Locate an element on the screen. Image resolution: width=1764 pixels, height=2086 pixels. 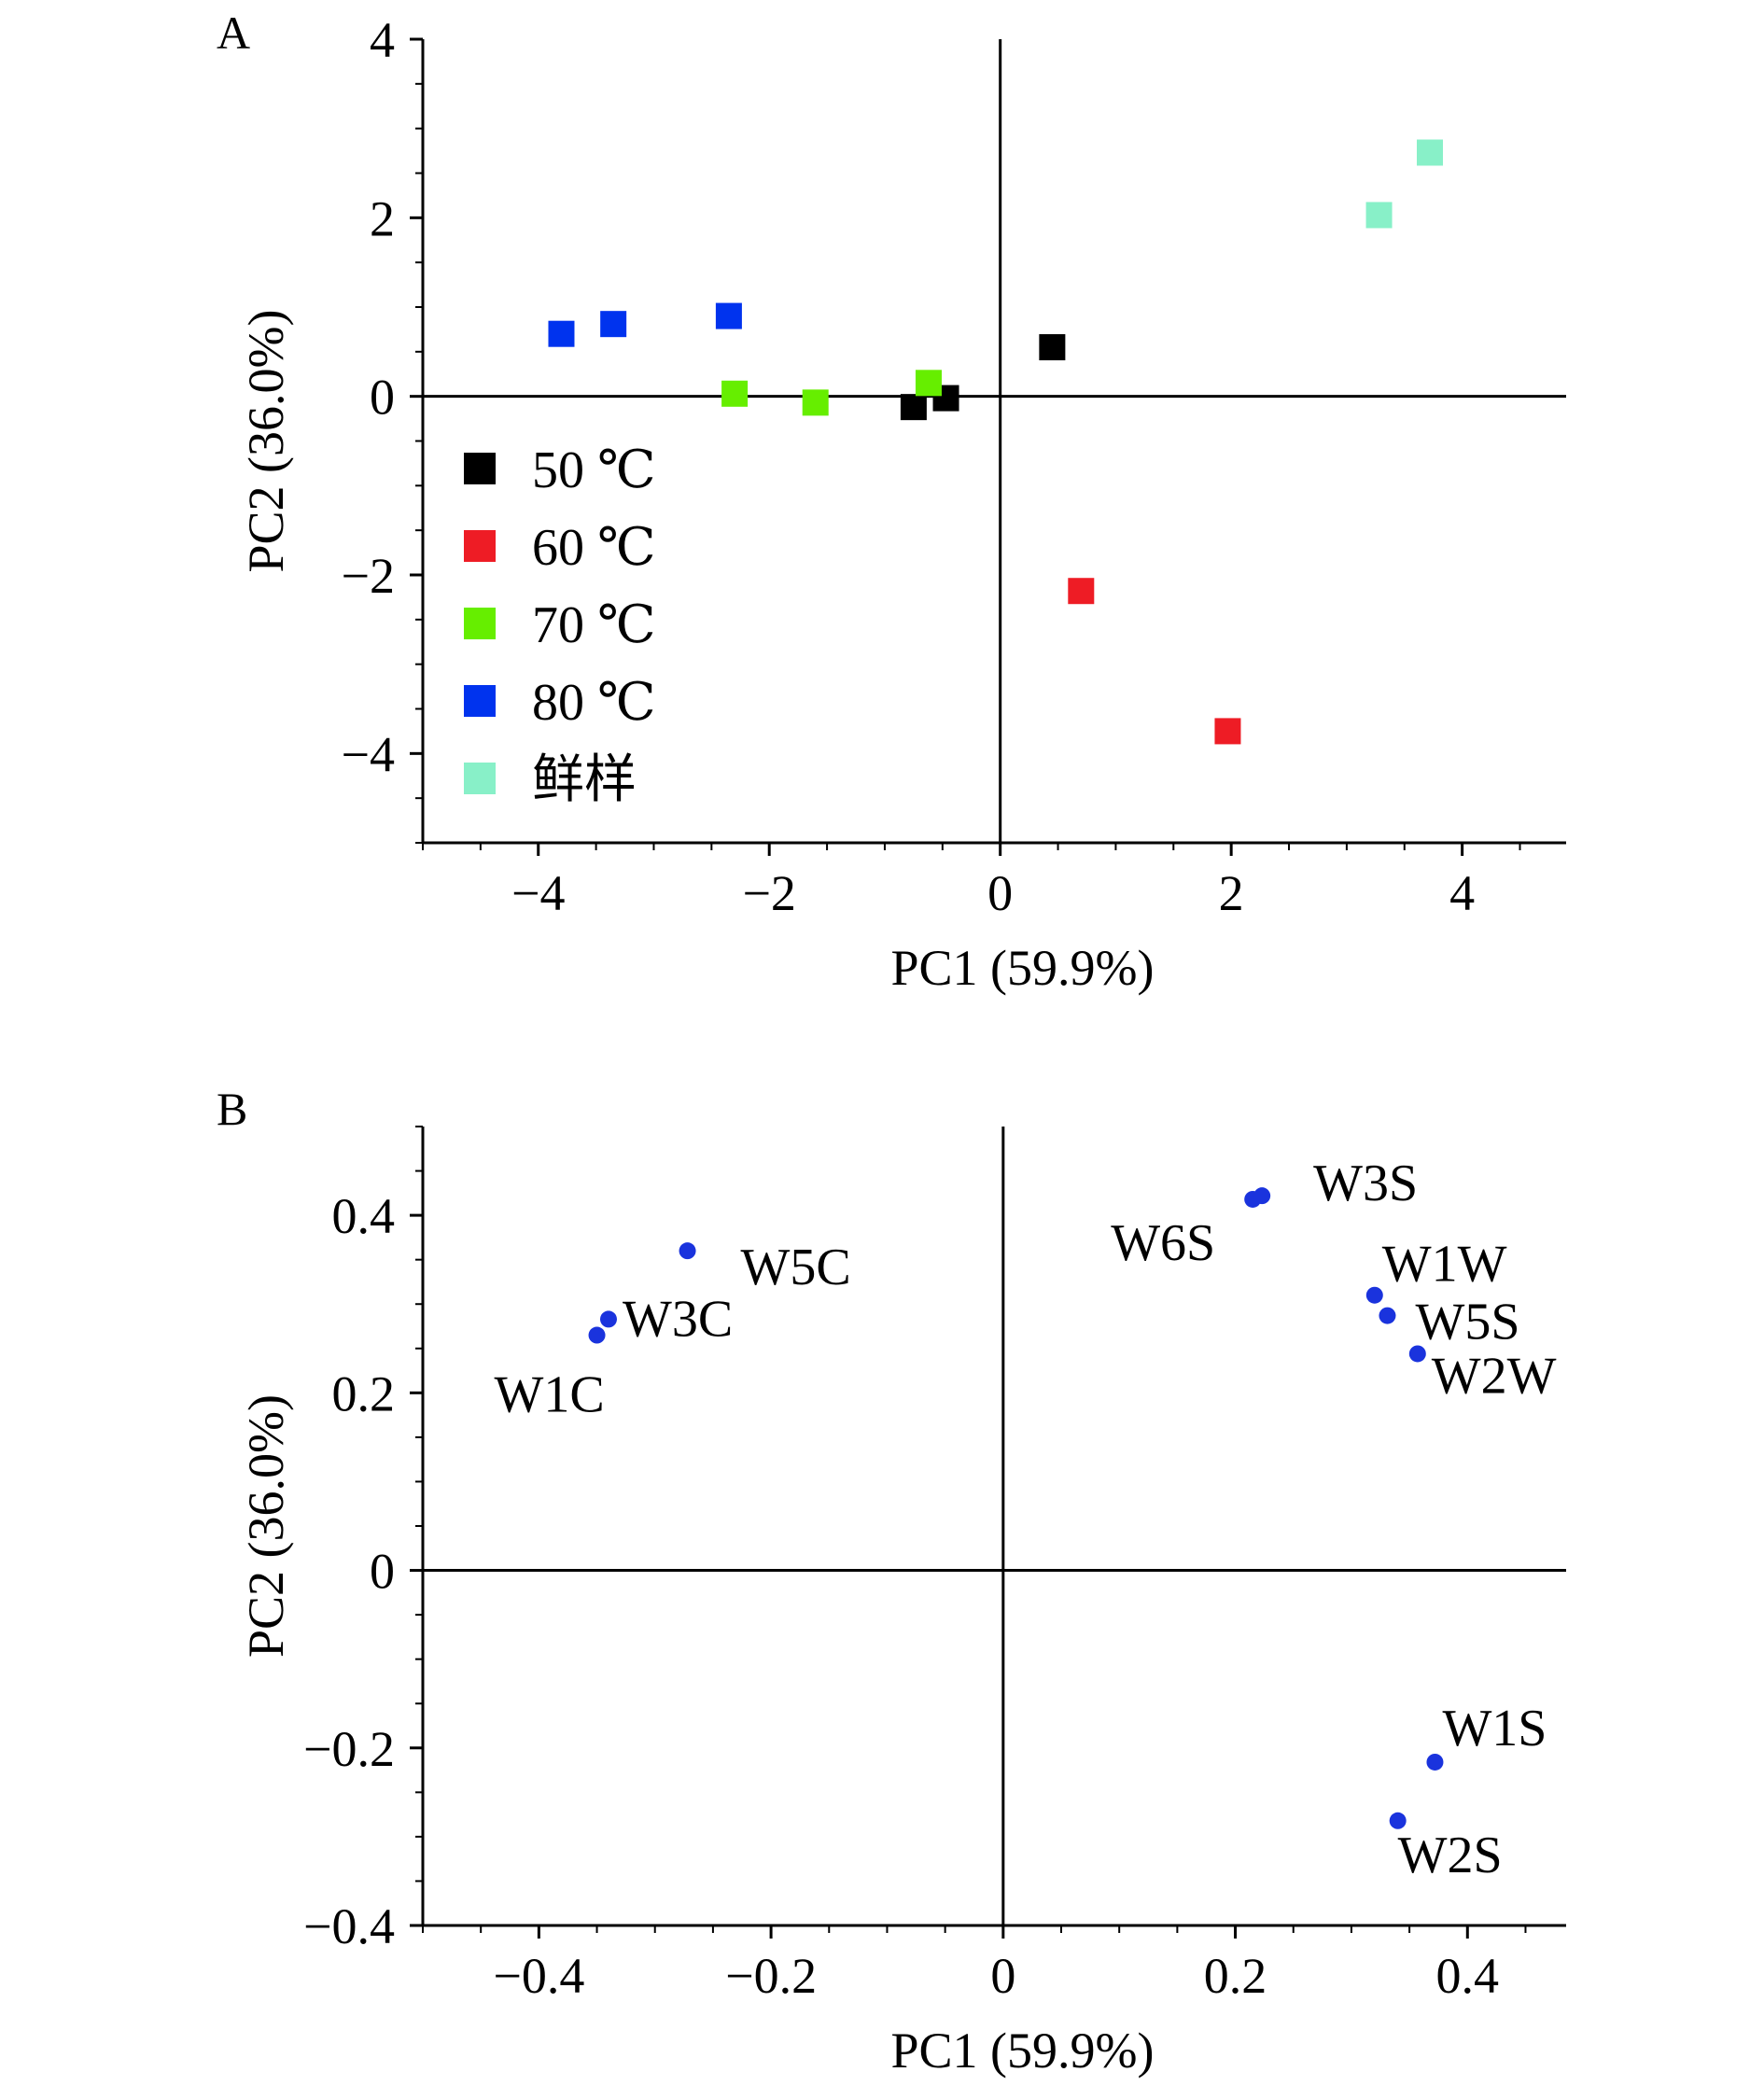
panel-b-point-label: W5C is located at coordinates (796, 1267).